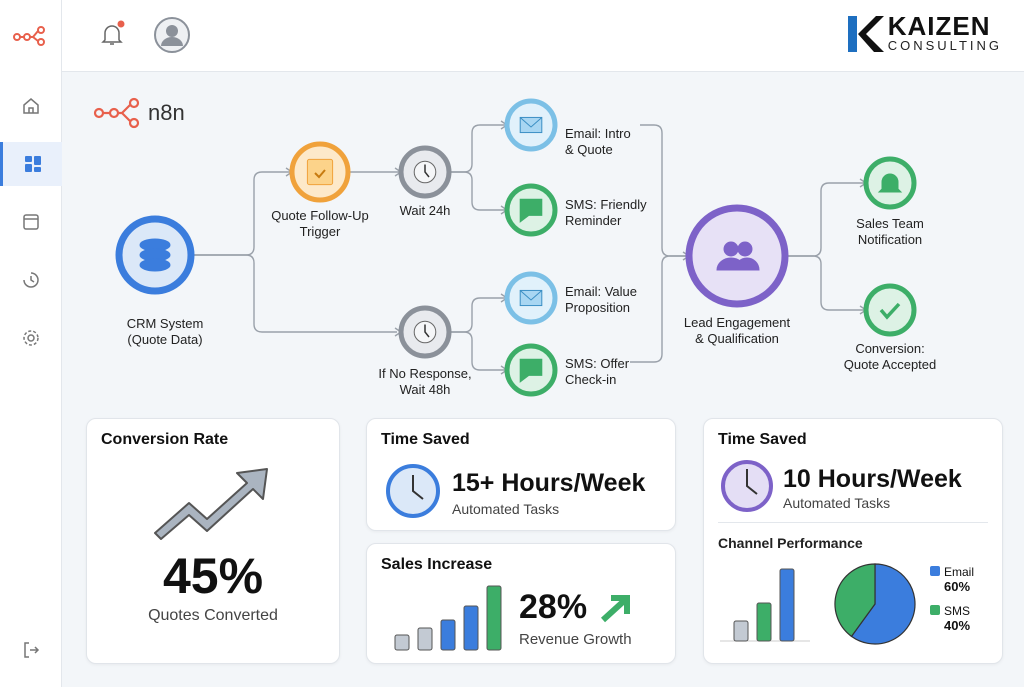 This screenshot has height=687, width=1024. Describe the element at coordinates (601, 299) in the screenshot. I see `node-label: Email: Value Proposition` at that location.